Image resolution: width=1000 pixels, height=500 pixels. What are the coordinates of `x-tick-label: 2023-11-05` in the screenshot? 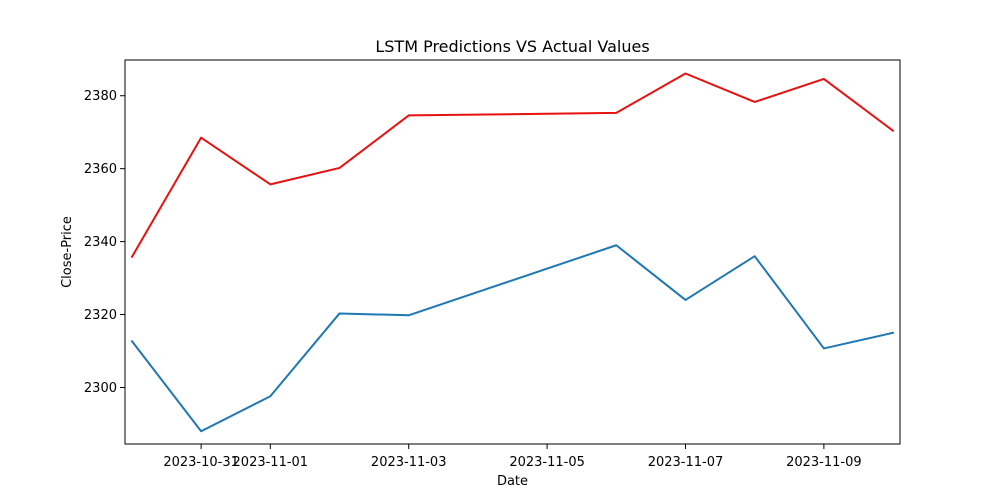 It's located at (547, 462).